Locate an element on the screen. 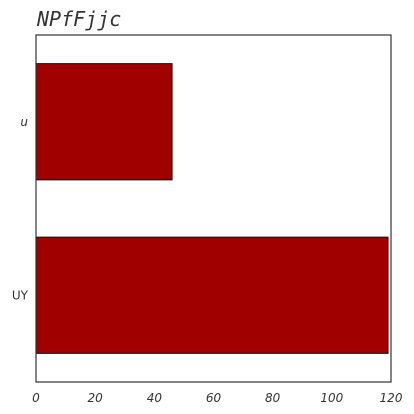  x-tick-label-0: 0 is located at coordinates (36, 398).